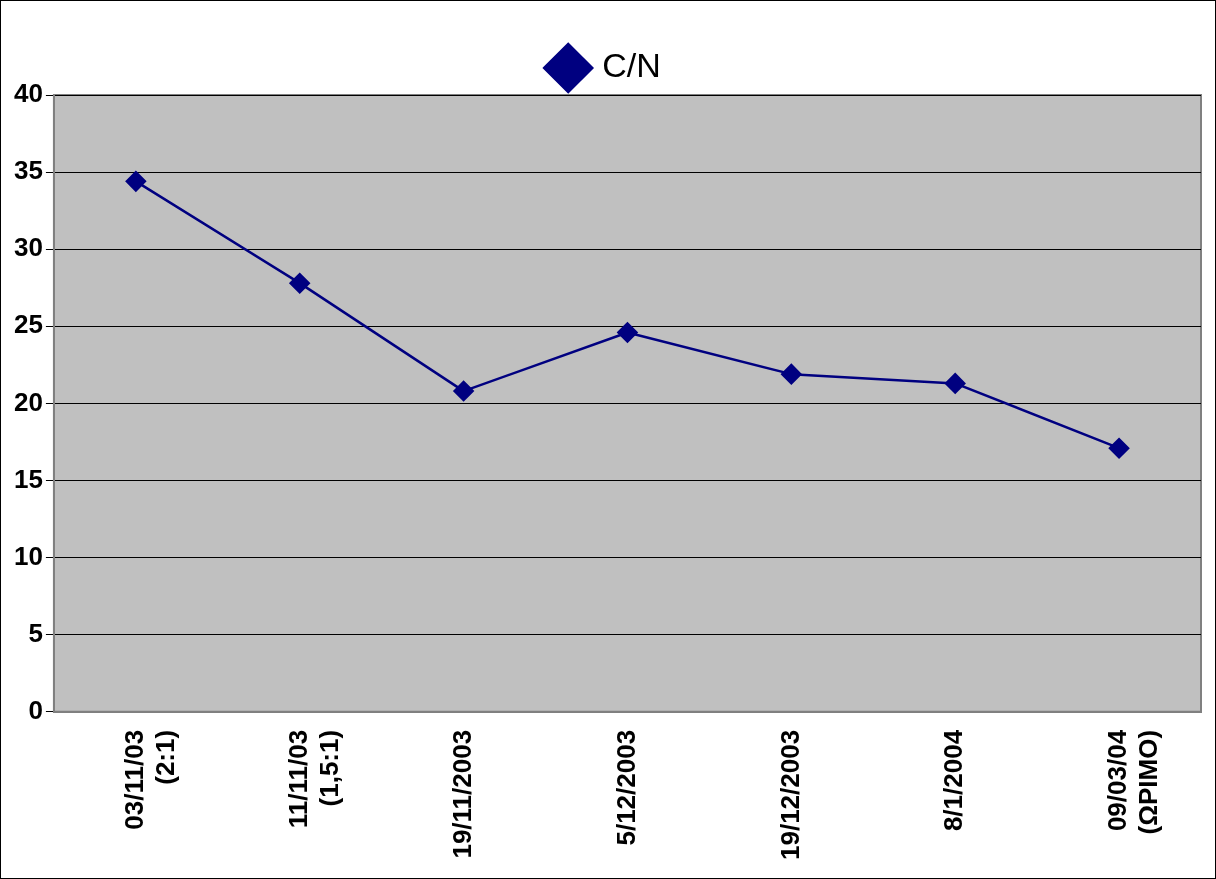 The image size is (1216, 879). I want to click on x-tick-label: 09/03/04 (ΩΡΙΜΟ), so click(1133, 782).